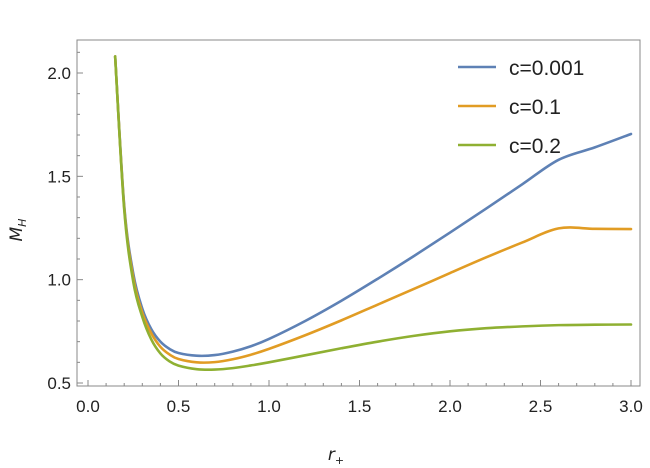  What do you see at coordinates (59, 383) in the screenshot?
I see `y-tick-label: 0.5` at bounding box center [59, 383].